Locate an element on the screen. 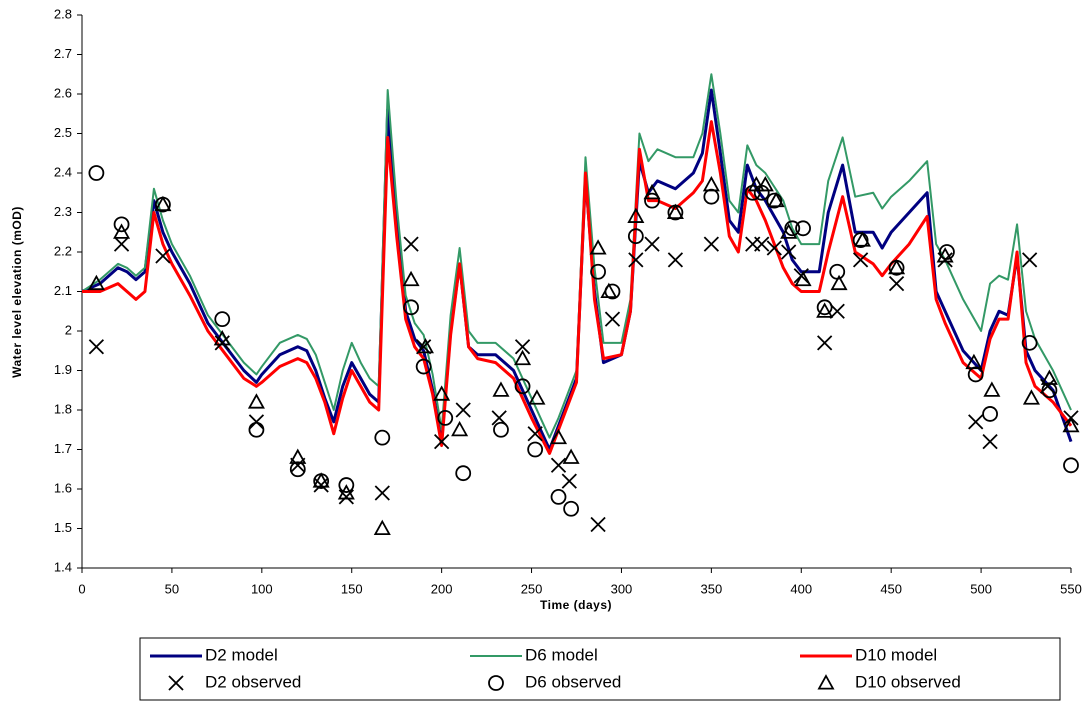 Image resolution: width=1089 pixels, height=703 pixels. y-tick-label: 2.1 is located at coordinates (63, 290).